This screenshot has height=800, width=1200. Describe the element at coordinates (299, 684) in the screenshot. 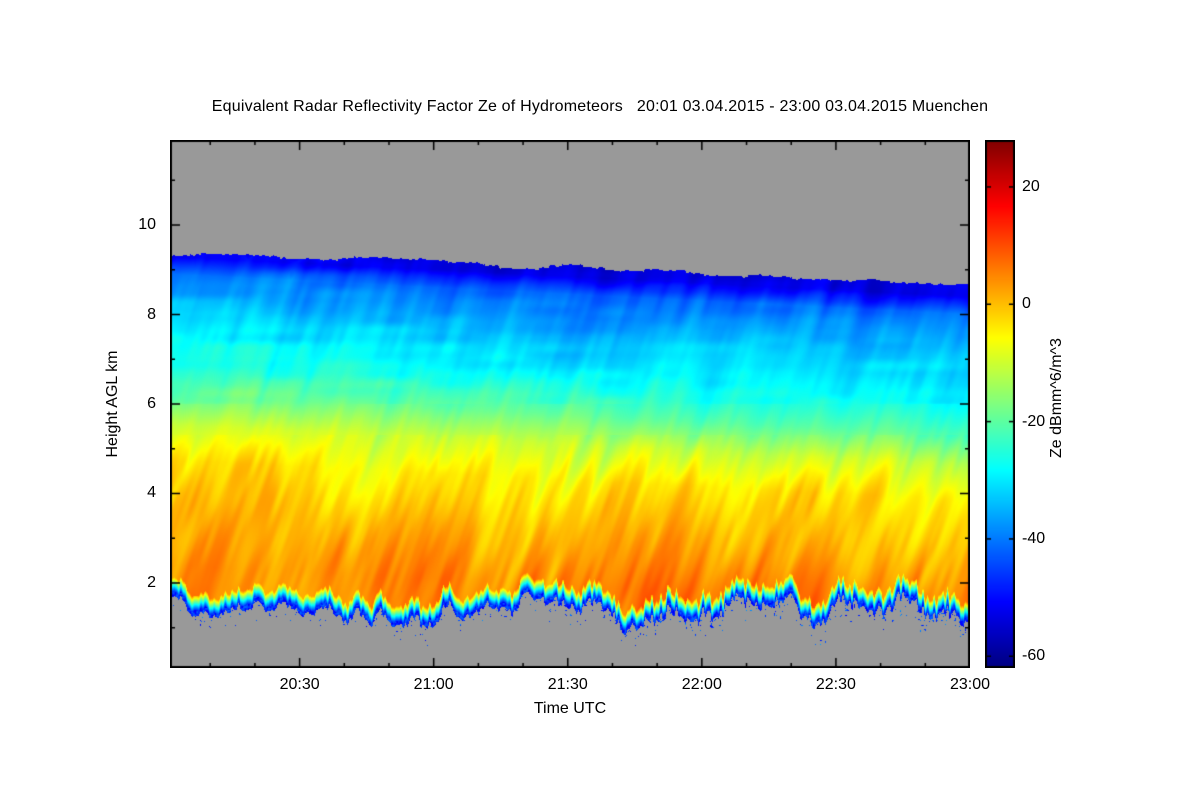

I see `x-tick-label: 20:30` at that location.